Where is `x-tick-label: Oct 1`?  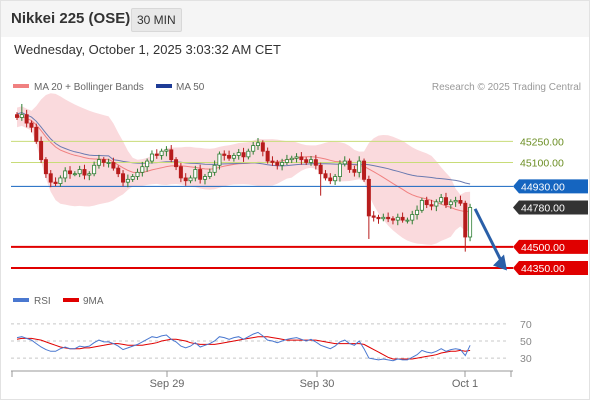 x-tick-label: Oct 1 is located at coordinates (465, 384).